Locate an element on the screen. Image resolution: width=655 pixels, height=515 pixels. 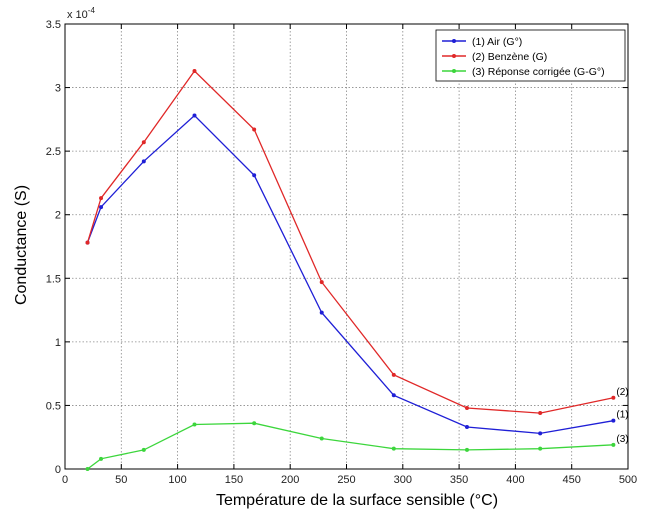
x-tick-label: 300 is located at coordinates (403, 480).